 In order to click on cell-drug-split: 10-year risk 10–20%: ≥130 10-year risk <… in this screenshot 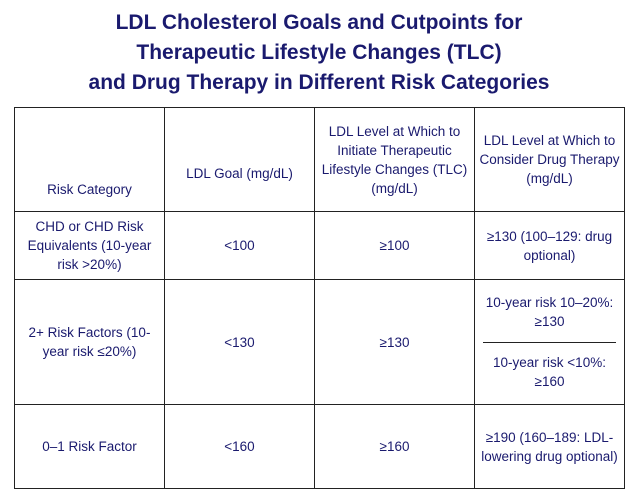, I will do `click(549, 342)`.